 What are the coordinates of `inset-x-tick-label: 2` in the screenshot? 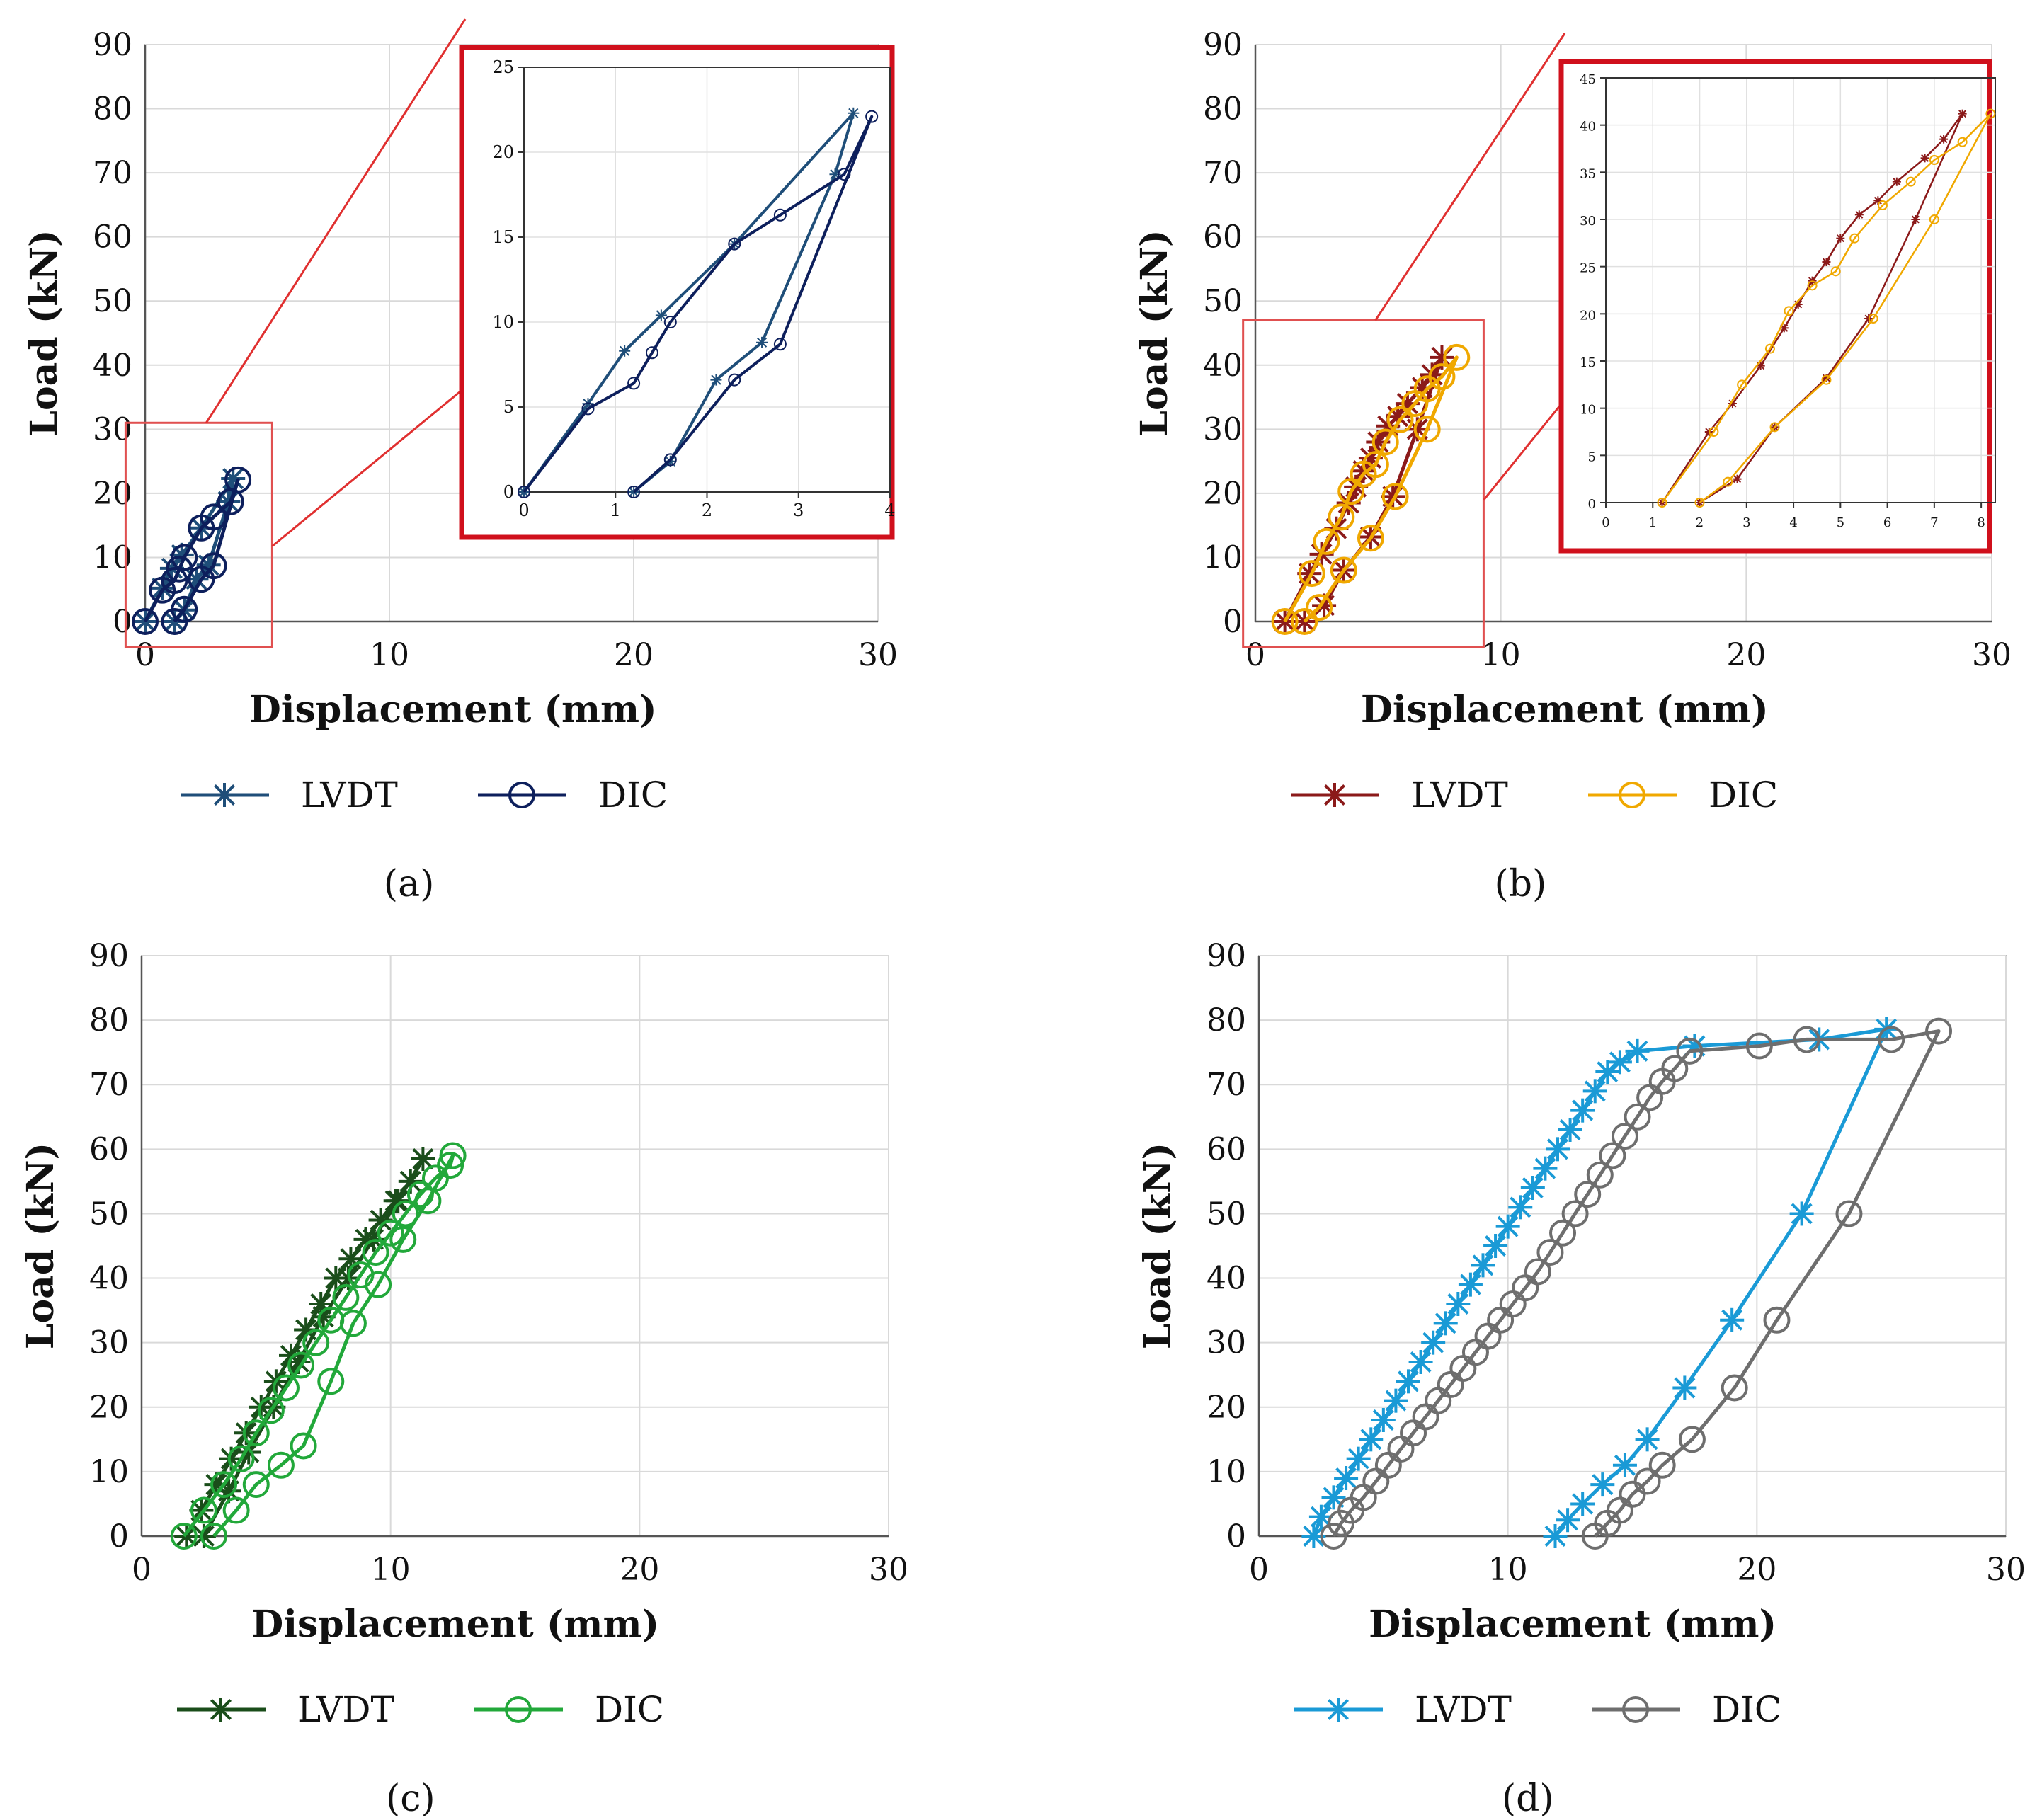 It's located at (1700, 523).